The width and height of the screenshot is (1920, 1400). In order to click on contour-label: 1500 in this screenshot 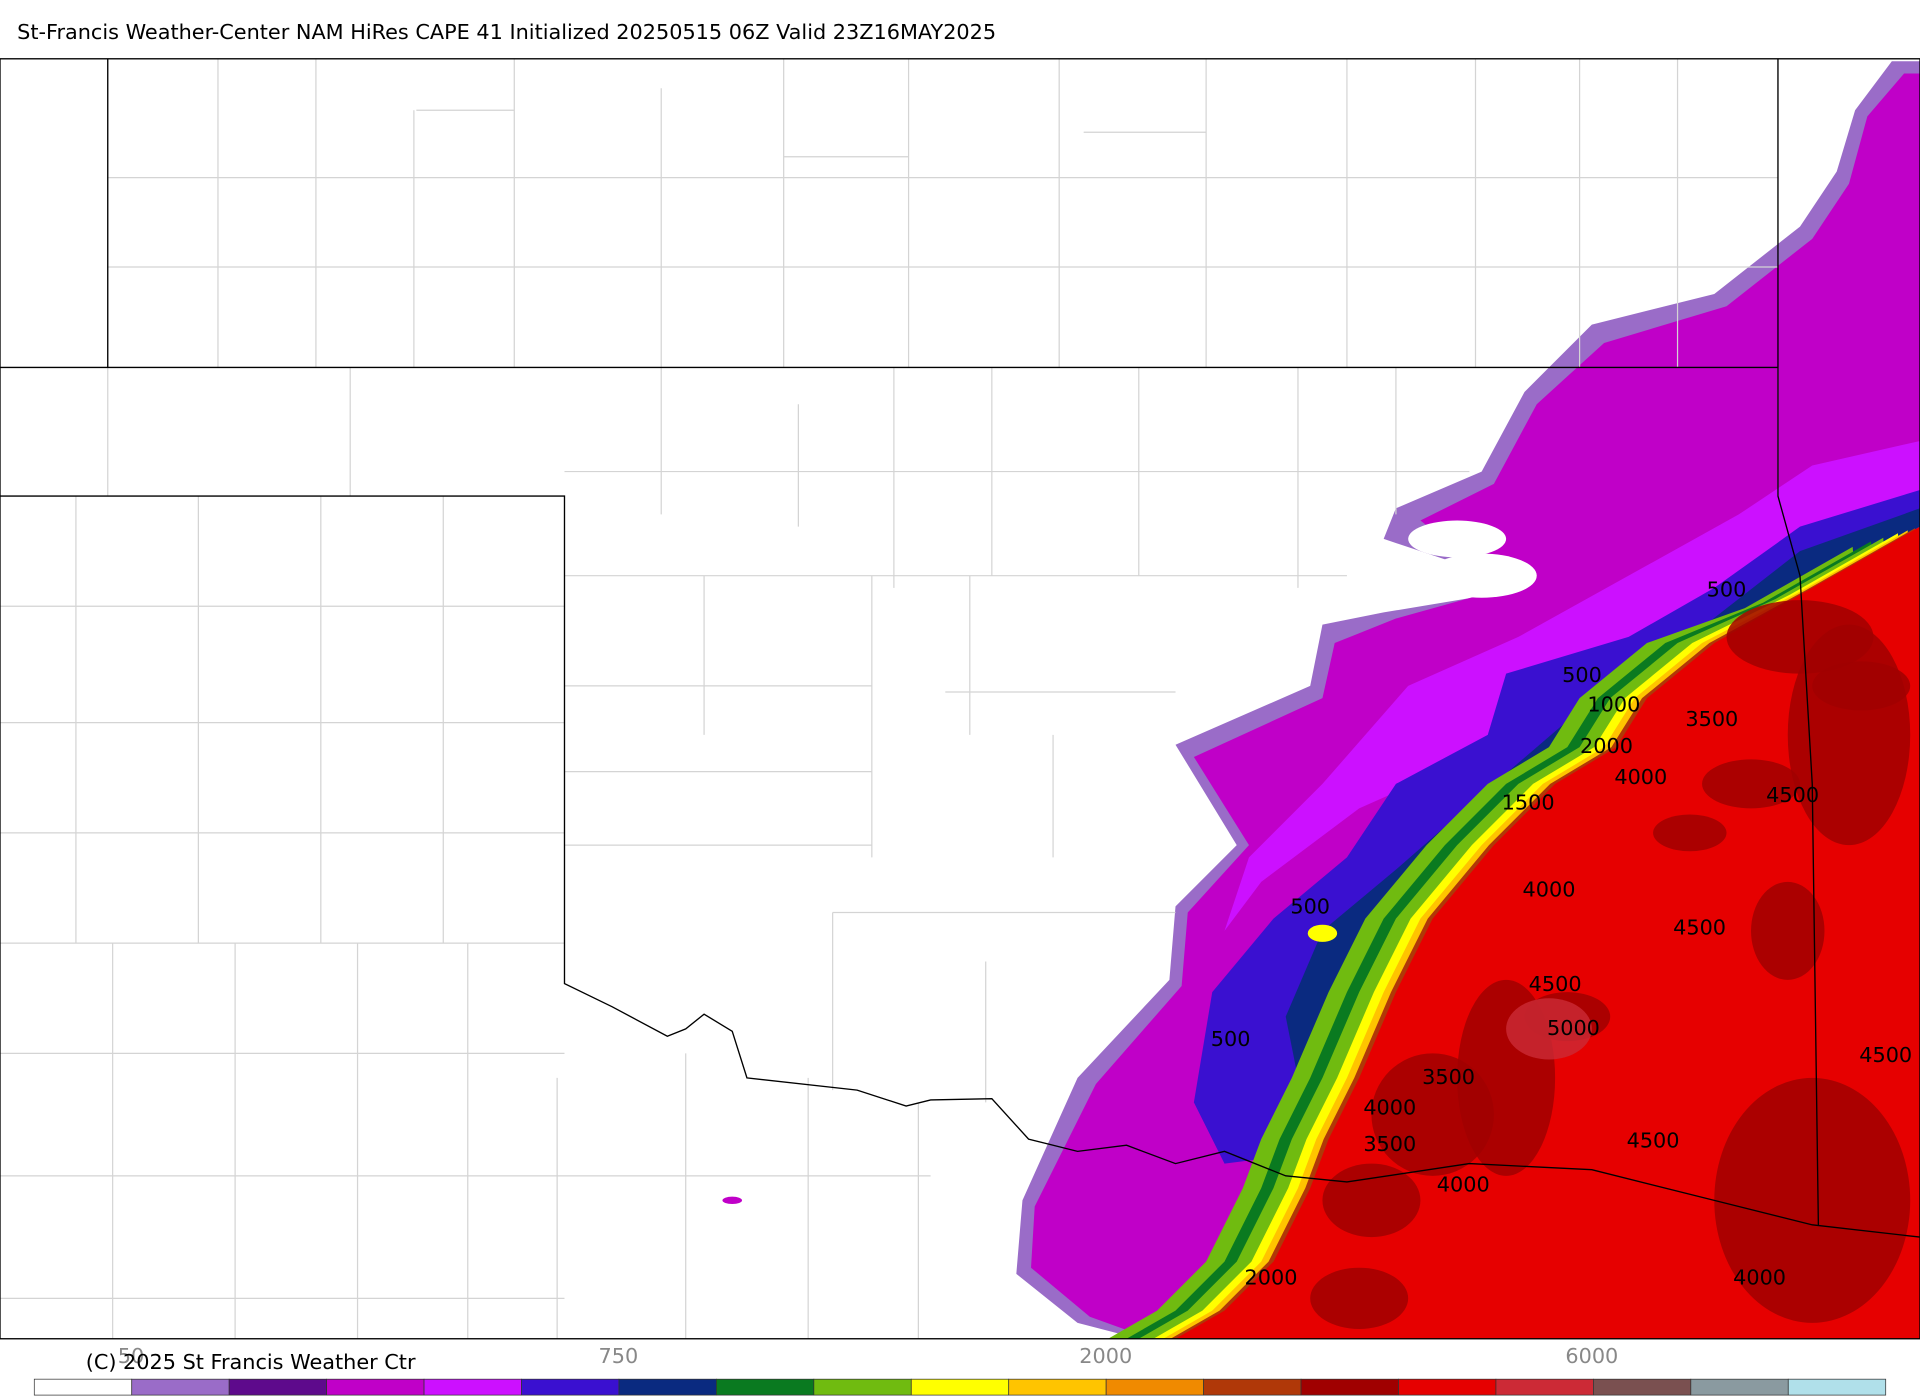, I will do `click(1528, 802)`.